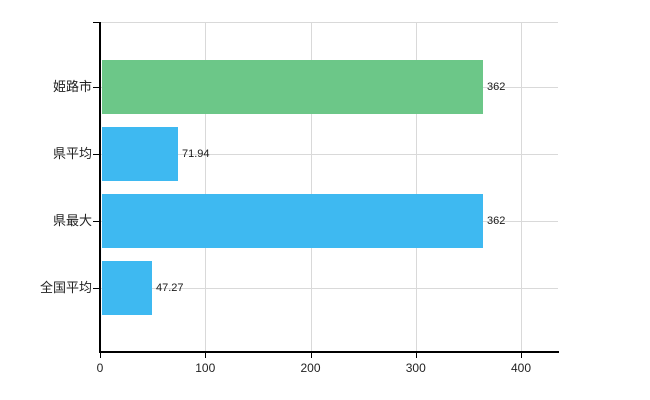 The height and width of the screenshot is (400, 650). Describe the element at coordinates (329, 22) in the screenshot. I see `plot-top-gridline` at that location.